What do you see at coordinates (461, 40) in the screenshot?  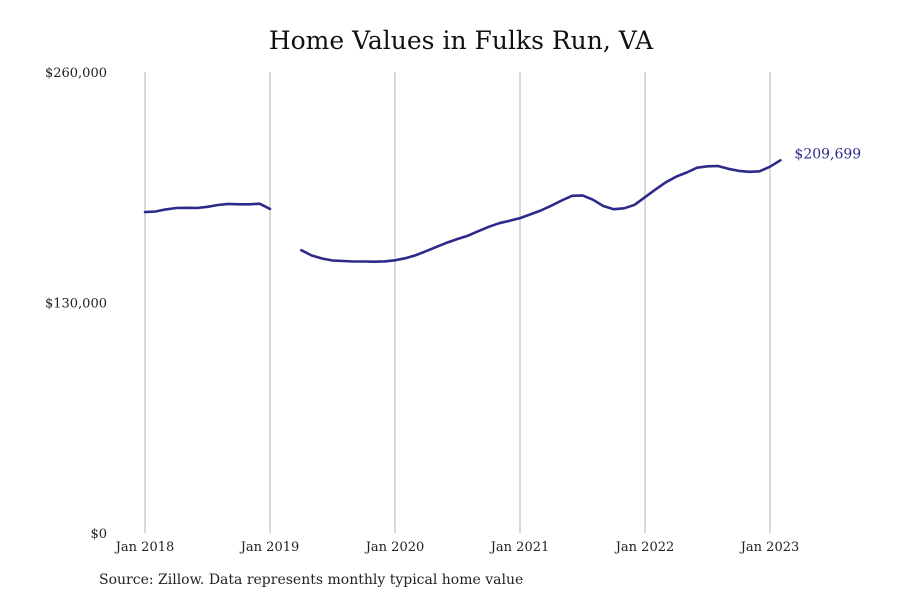 I see `chart-title: Home Values in Fulks Run, VA` at bounding box center [461, 40].